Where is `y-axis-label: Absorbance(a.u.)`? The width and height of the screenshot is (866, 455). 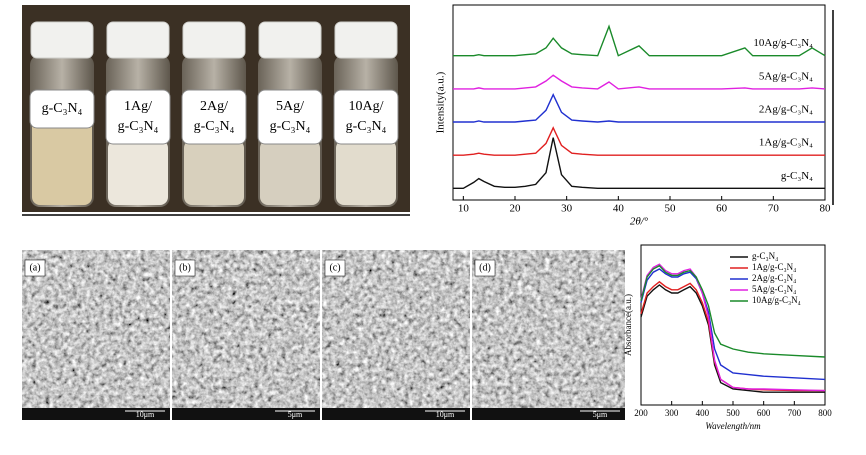
y-axis-label: Absorbance(a.u.) is located at coordinates (628, 325).